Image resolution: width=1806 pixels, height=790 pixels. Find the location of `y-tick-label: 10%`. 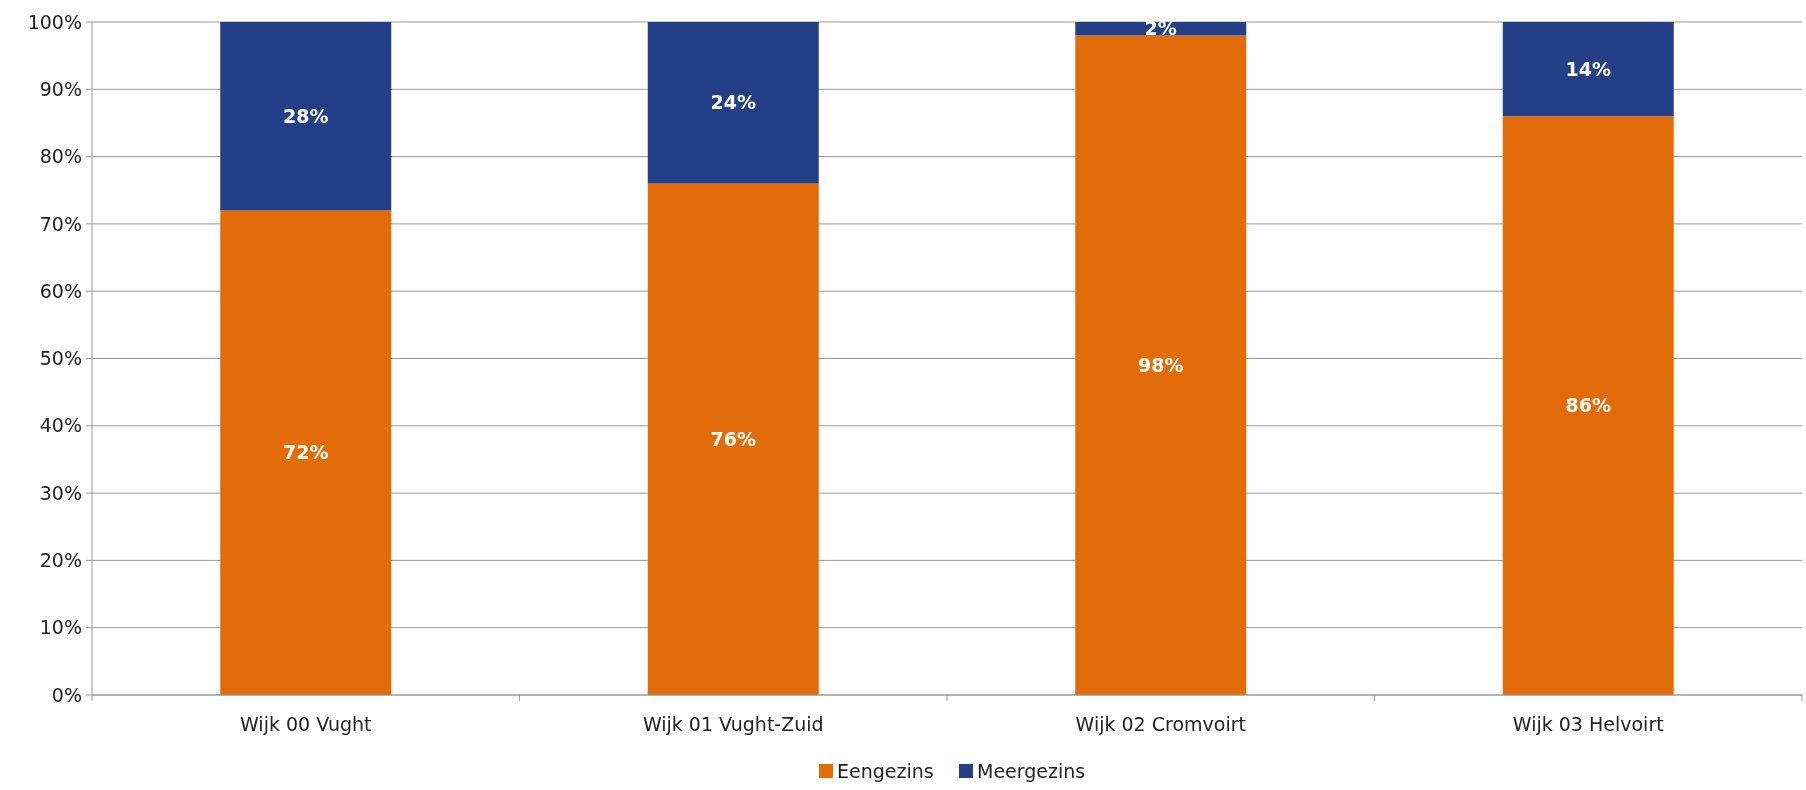

y-tick-label: 10% is located at coordinates (60, 627).